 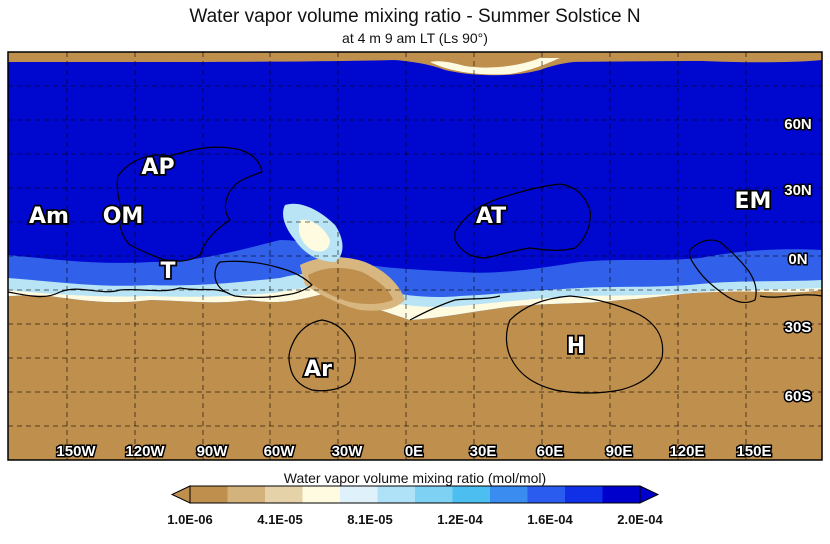 I want to click on outline-argyre, so click(x=322, y=355).